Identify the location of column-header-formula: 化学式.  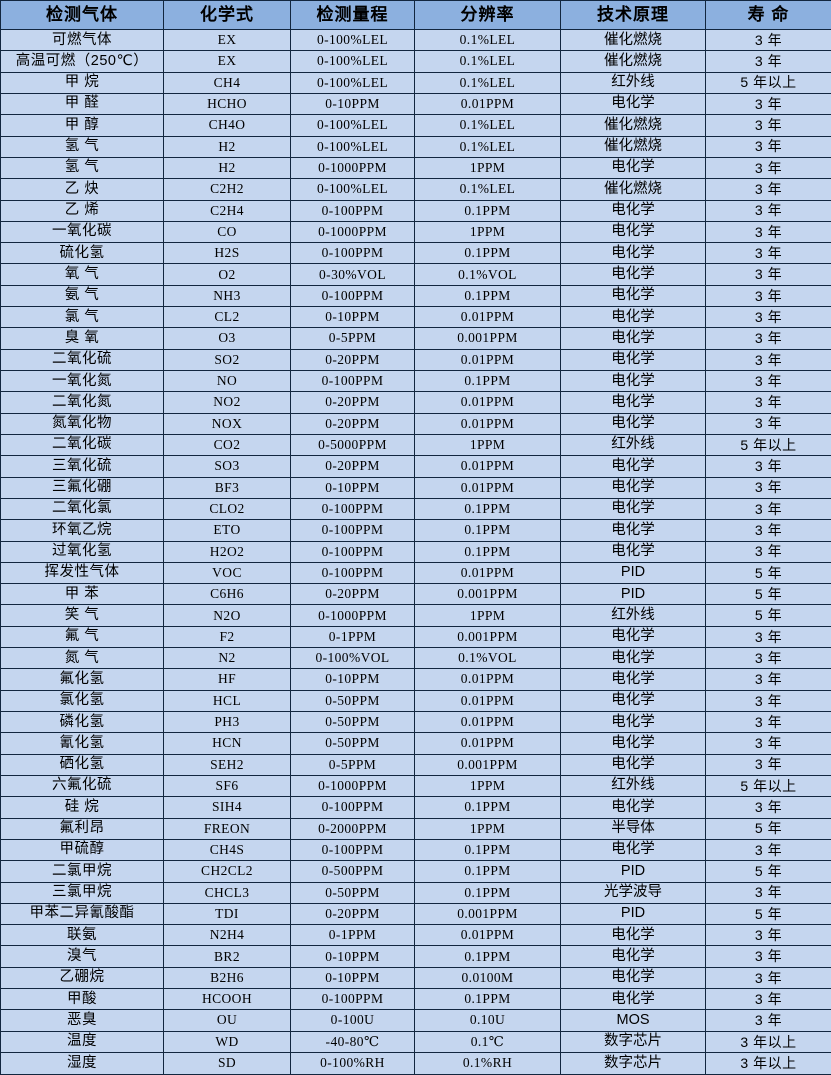
(227, 15).